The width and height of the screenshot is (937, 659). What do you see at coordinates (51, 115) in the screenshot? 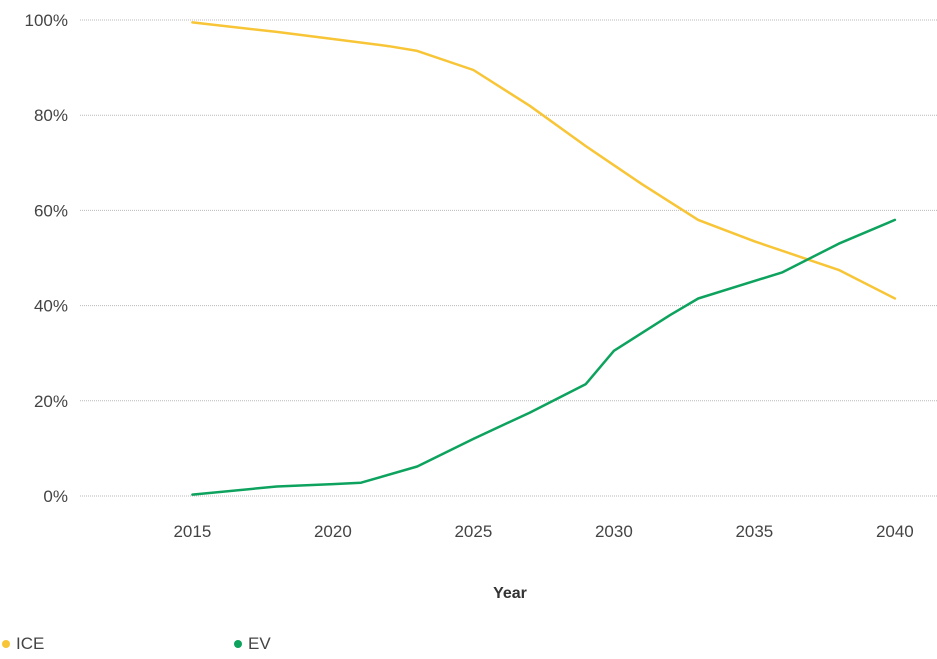
I see `y-tick-label: 80%` at bounding box center [51, 115].